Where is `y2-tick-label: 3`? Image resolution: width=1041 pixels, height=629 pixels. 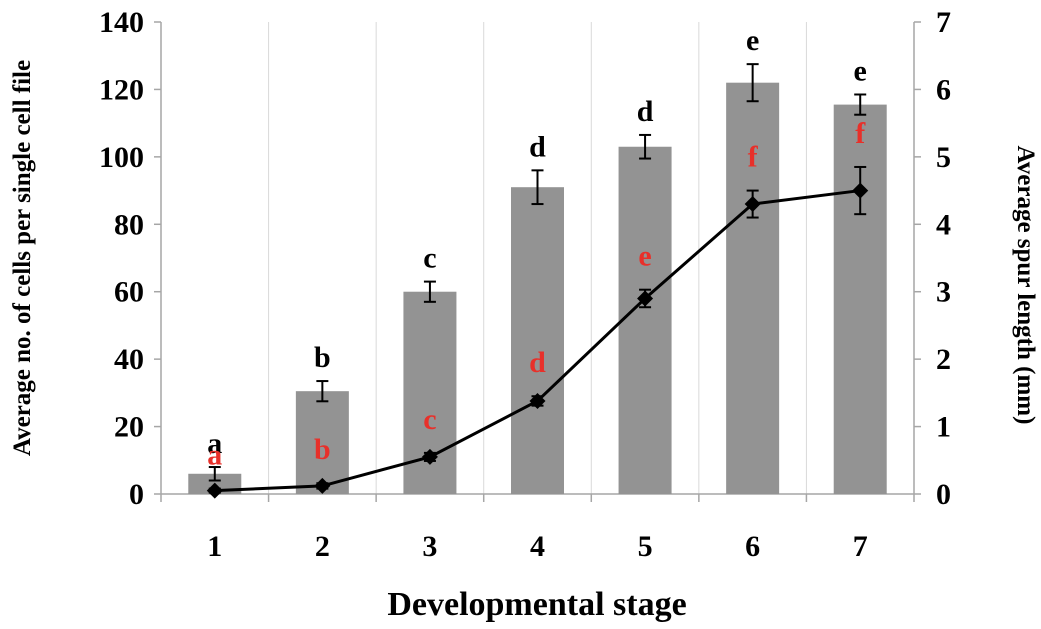 y2-tick-label: 3 is located at coordinates (943, 292).